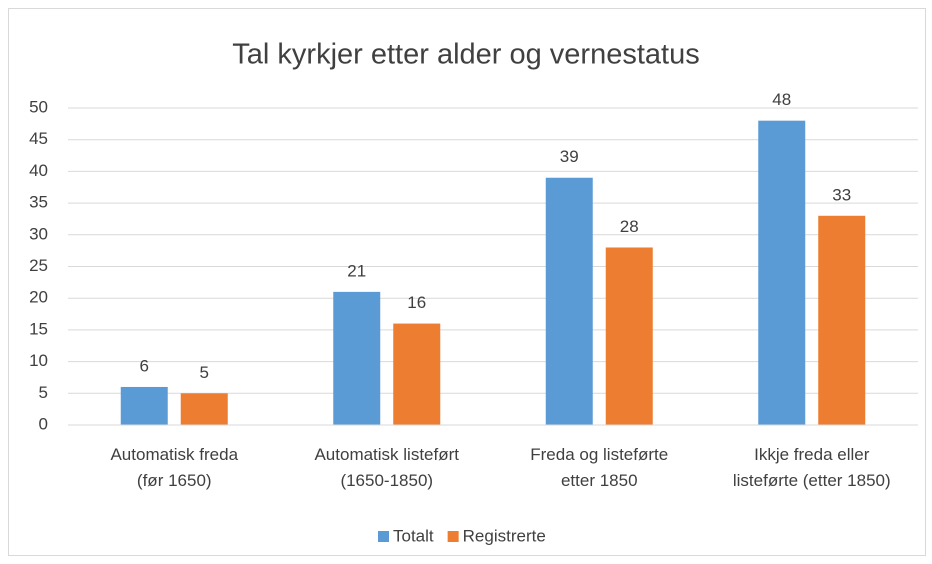  What do you see at coordinates (504, 535) in the screenshot?
I see `legend-label: Registrerte` at bounding box center [504, 535].